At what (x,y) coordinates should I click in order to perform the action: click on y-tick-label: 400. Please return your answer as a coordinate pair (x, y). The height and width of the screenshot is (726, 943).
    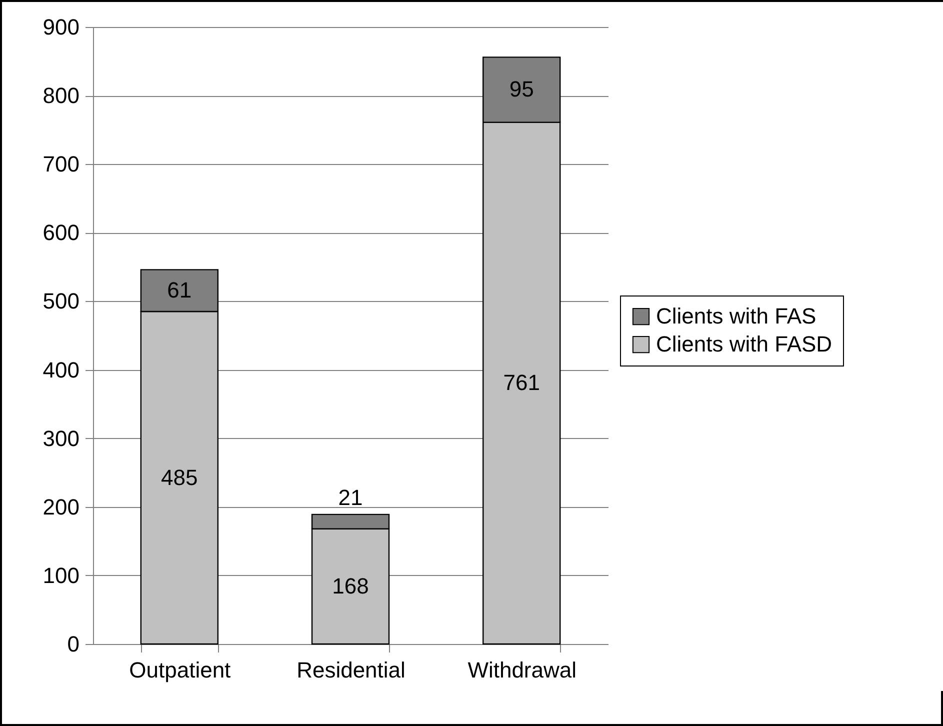
    Looking at the image, I should click on (61, 369).